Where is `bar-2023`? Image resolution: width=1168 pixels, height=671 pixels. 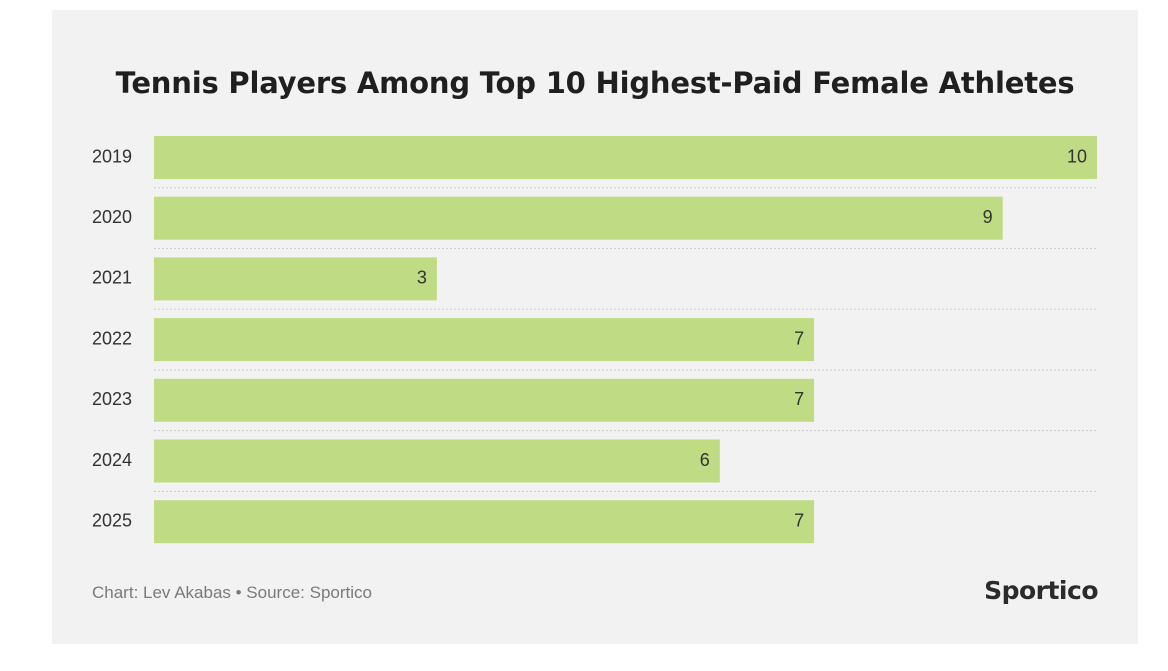 bar-2023 is located at coordinates (484, 400).